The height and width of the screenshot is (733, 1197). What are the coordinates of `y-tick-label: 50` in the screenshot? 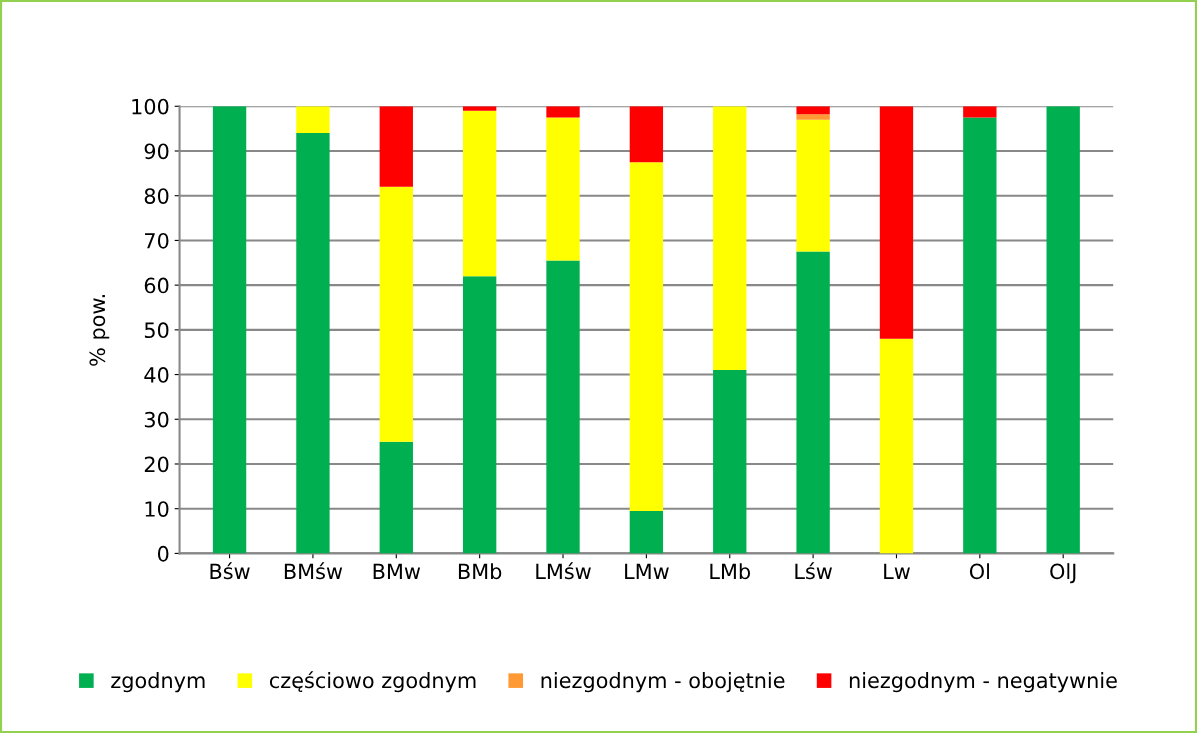 It's located at (156, 330).